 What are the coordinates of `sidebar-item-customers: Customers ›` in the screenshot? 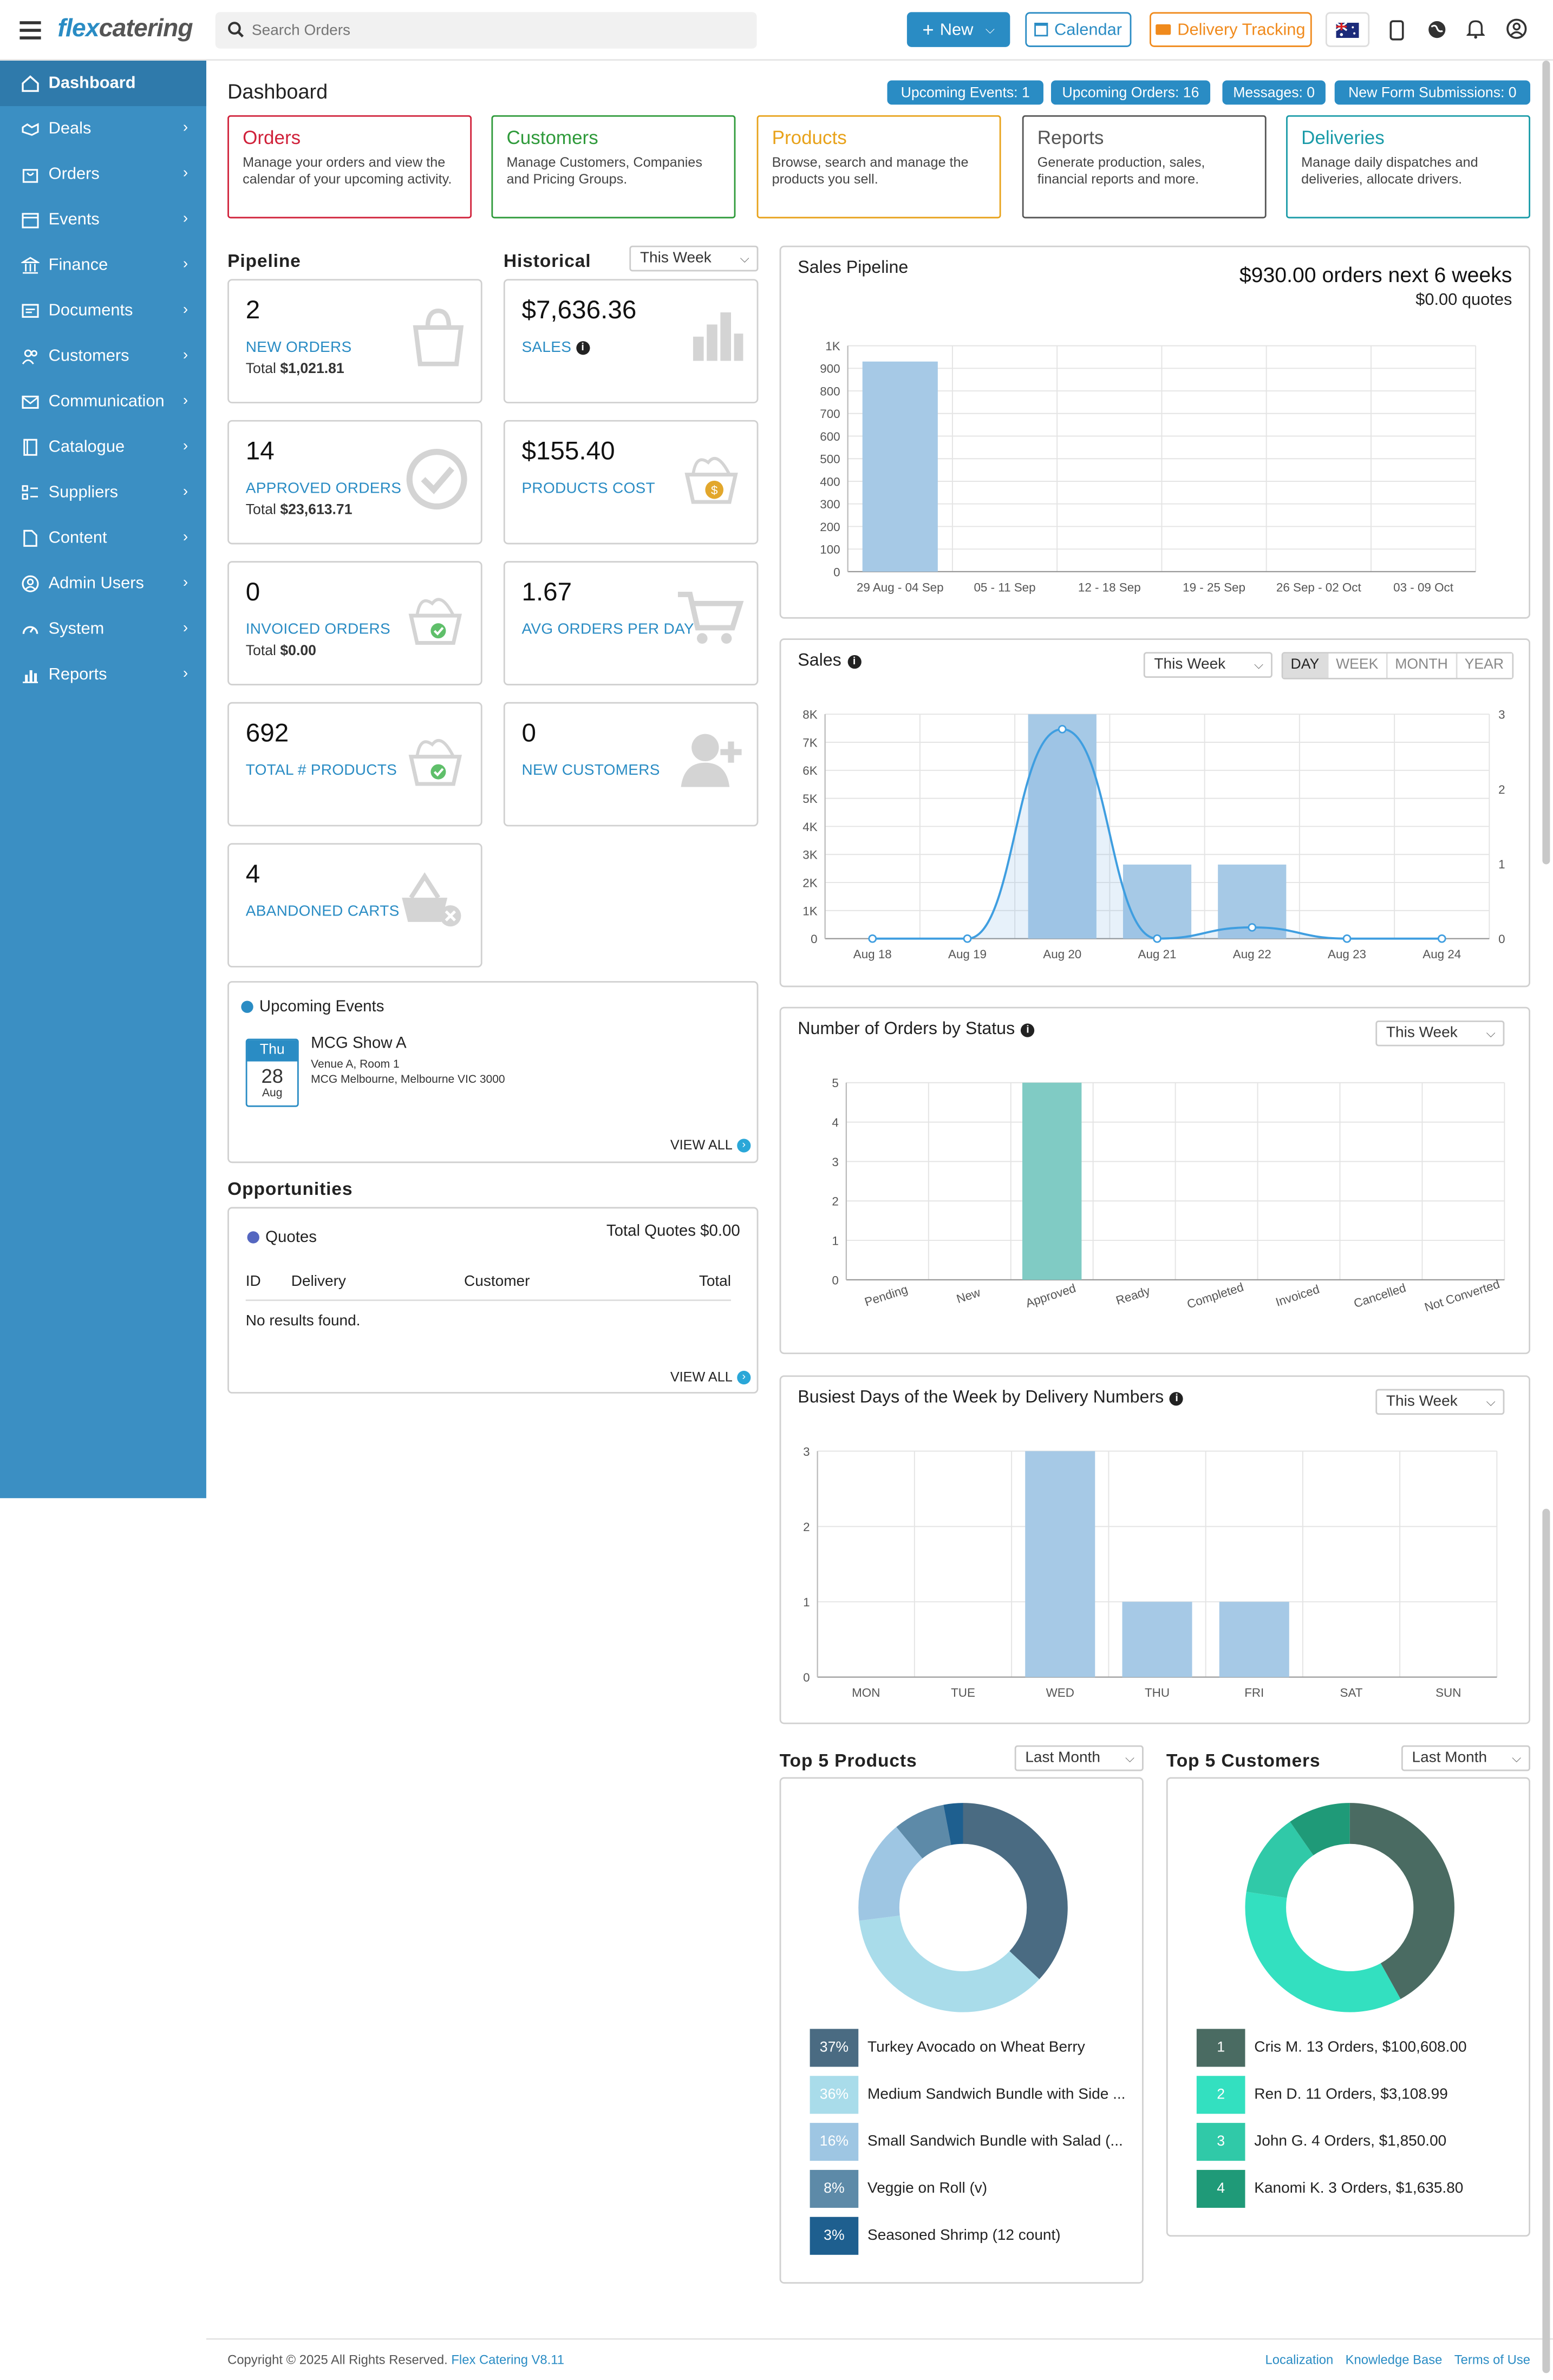 It's located at (103, 356).